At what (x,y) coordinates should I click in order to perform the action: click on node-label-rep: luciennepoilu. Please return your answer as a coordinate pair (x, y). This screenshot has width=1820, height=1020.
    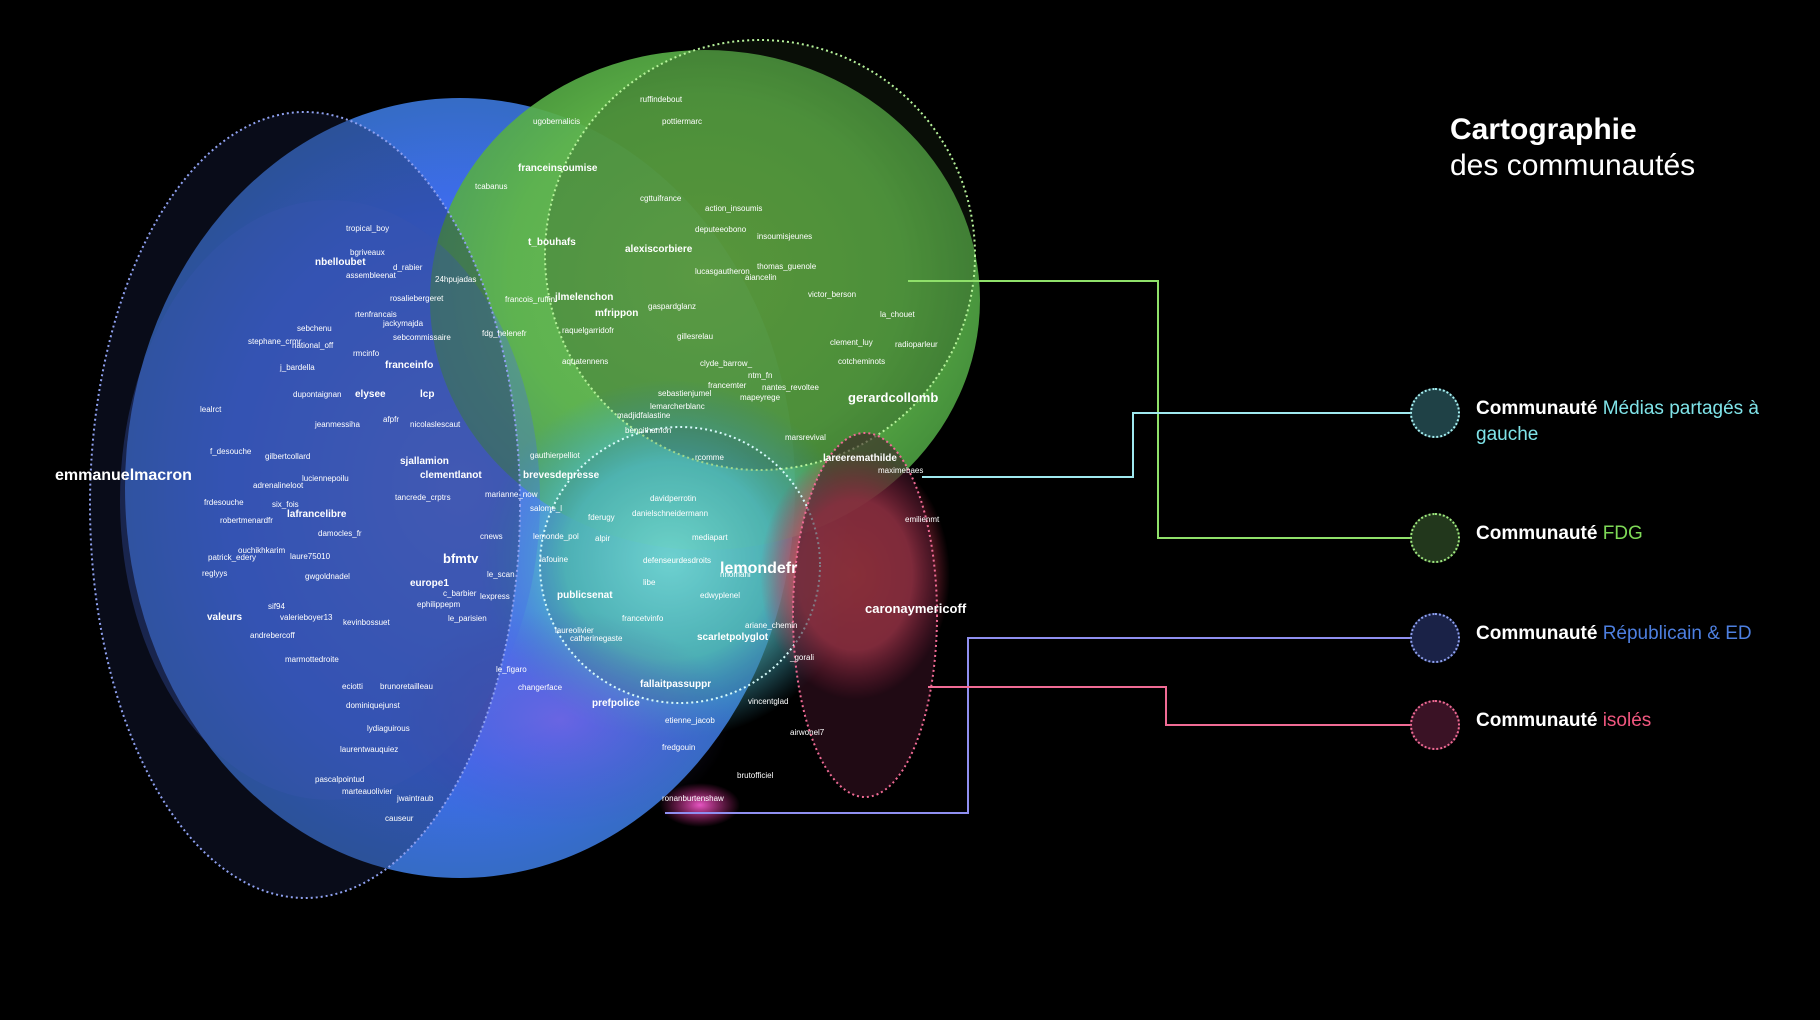
    Looking at the image, I should click on (325, 478).